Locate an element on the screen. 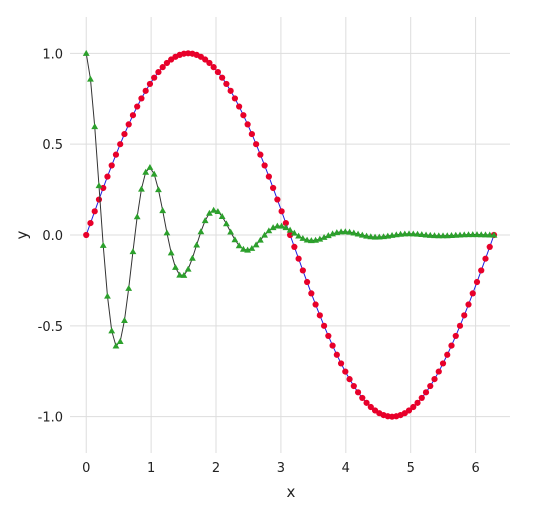 The height and width of the screenshot is (513, 541). x-tick-label: 6 is located at coordinates (475, 468).